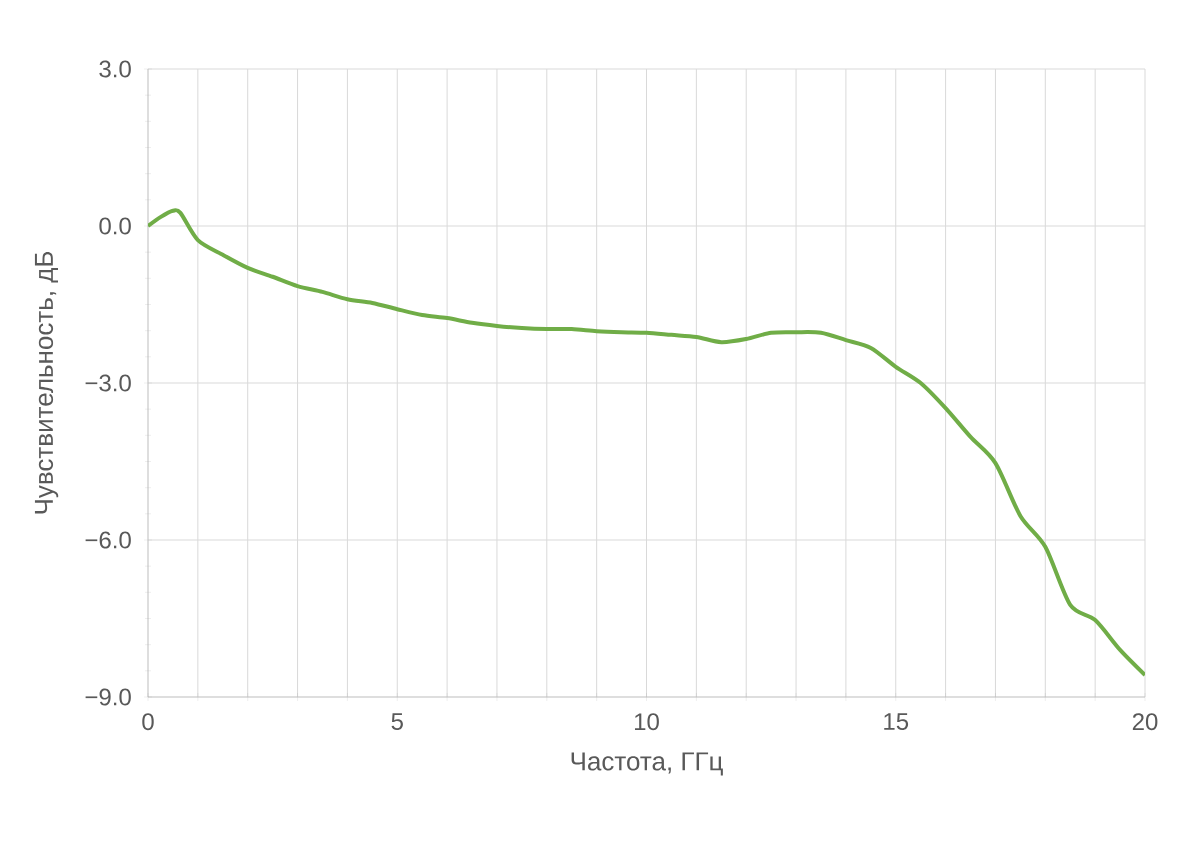  What do you see at coordinates (646, 722) in the screenshot?
I see `x-tick-label: 10` at bounding box center [646, 722].